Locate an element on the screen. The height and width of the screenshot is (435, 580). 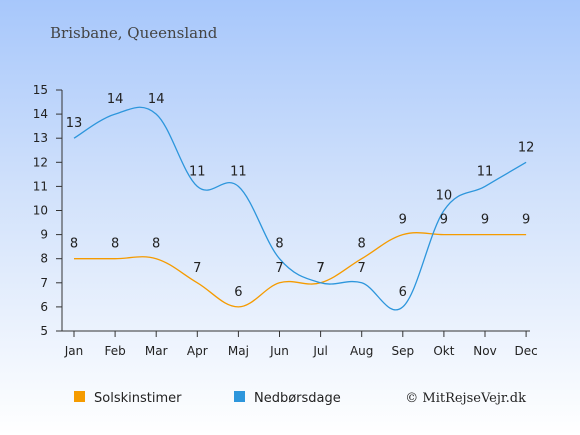
x-tick-label: Apr is located at coordinates (197, 351).